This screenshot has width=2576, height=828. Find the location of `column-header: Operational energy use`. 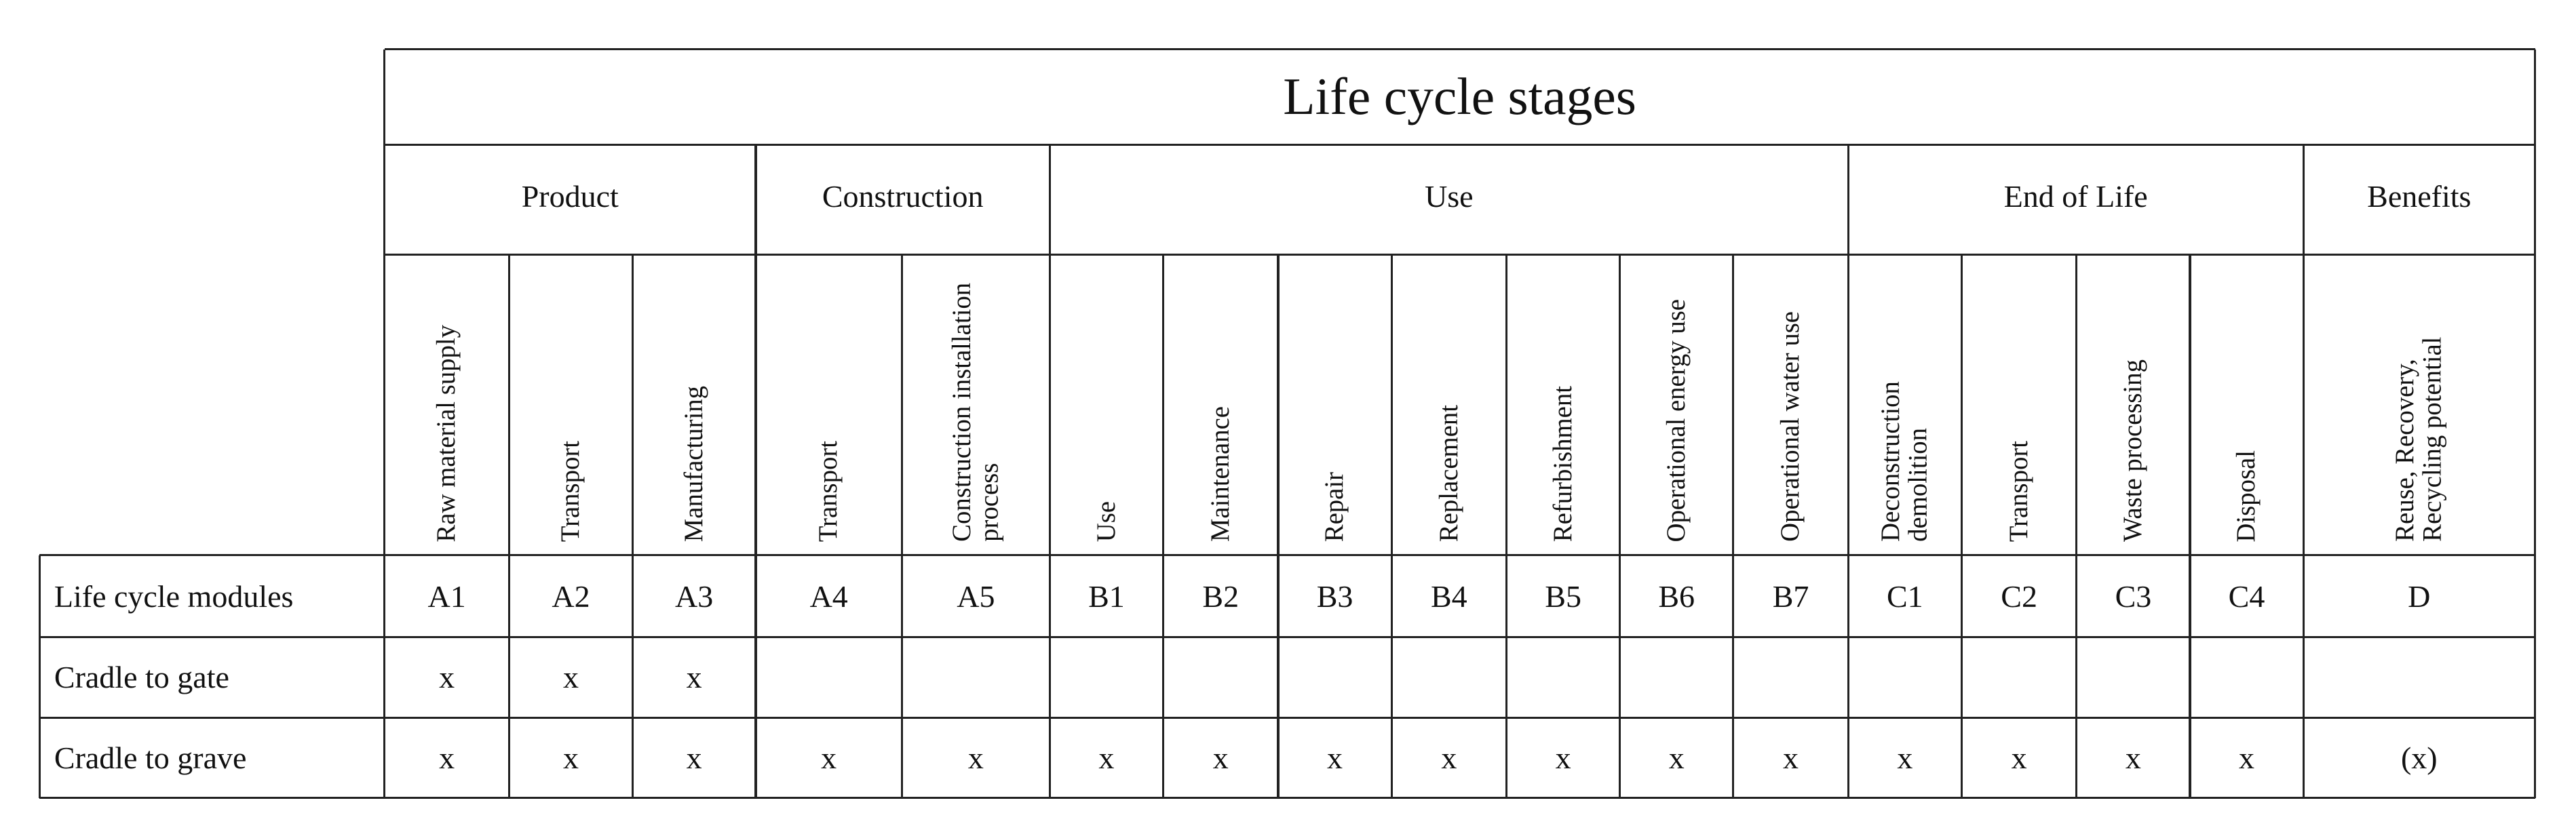

column-header: Operational energy use is located at coordinates (1676, 420).